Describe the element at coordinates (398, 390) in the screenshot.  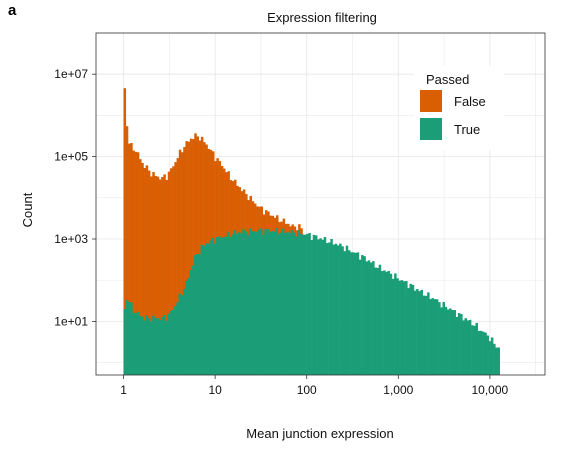
I see `x-tick-label: 1,000` at that location.